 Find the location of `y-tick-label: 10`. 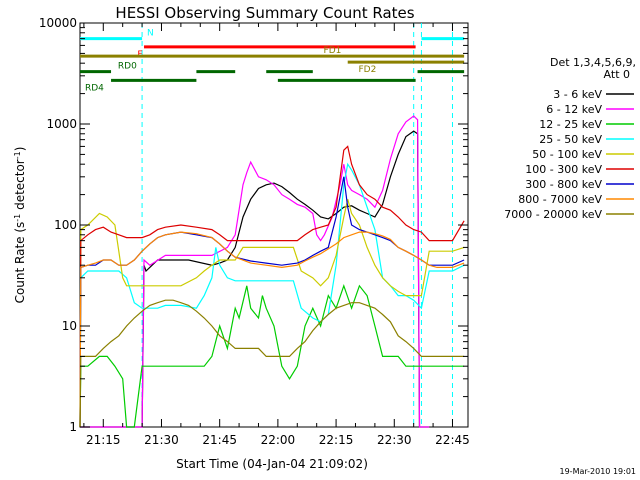

y-tick-label: 10 is located at coordinates (69, 326).